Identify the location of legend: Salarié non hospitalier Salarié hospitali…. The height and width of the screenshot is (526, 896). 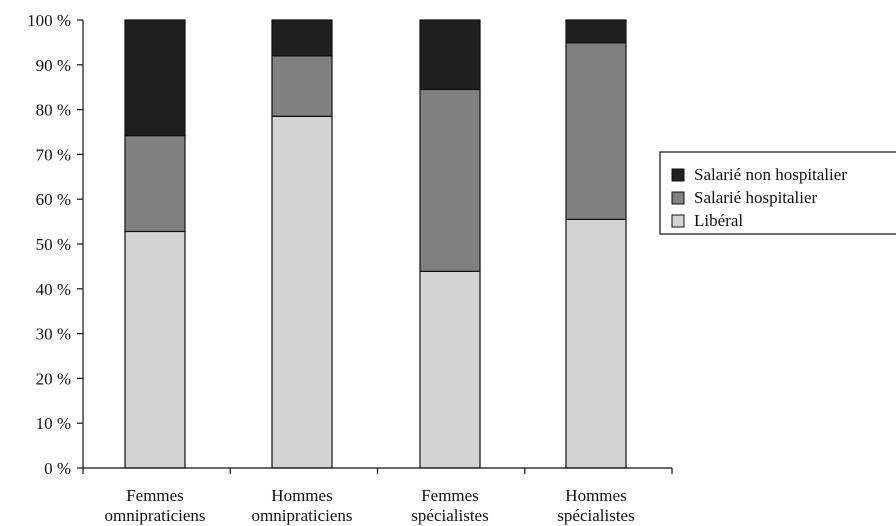
(777, 193).